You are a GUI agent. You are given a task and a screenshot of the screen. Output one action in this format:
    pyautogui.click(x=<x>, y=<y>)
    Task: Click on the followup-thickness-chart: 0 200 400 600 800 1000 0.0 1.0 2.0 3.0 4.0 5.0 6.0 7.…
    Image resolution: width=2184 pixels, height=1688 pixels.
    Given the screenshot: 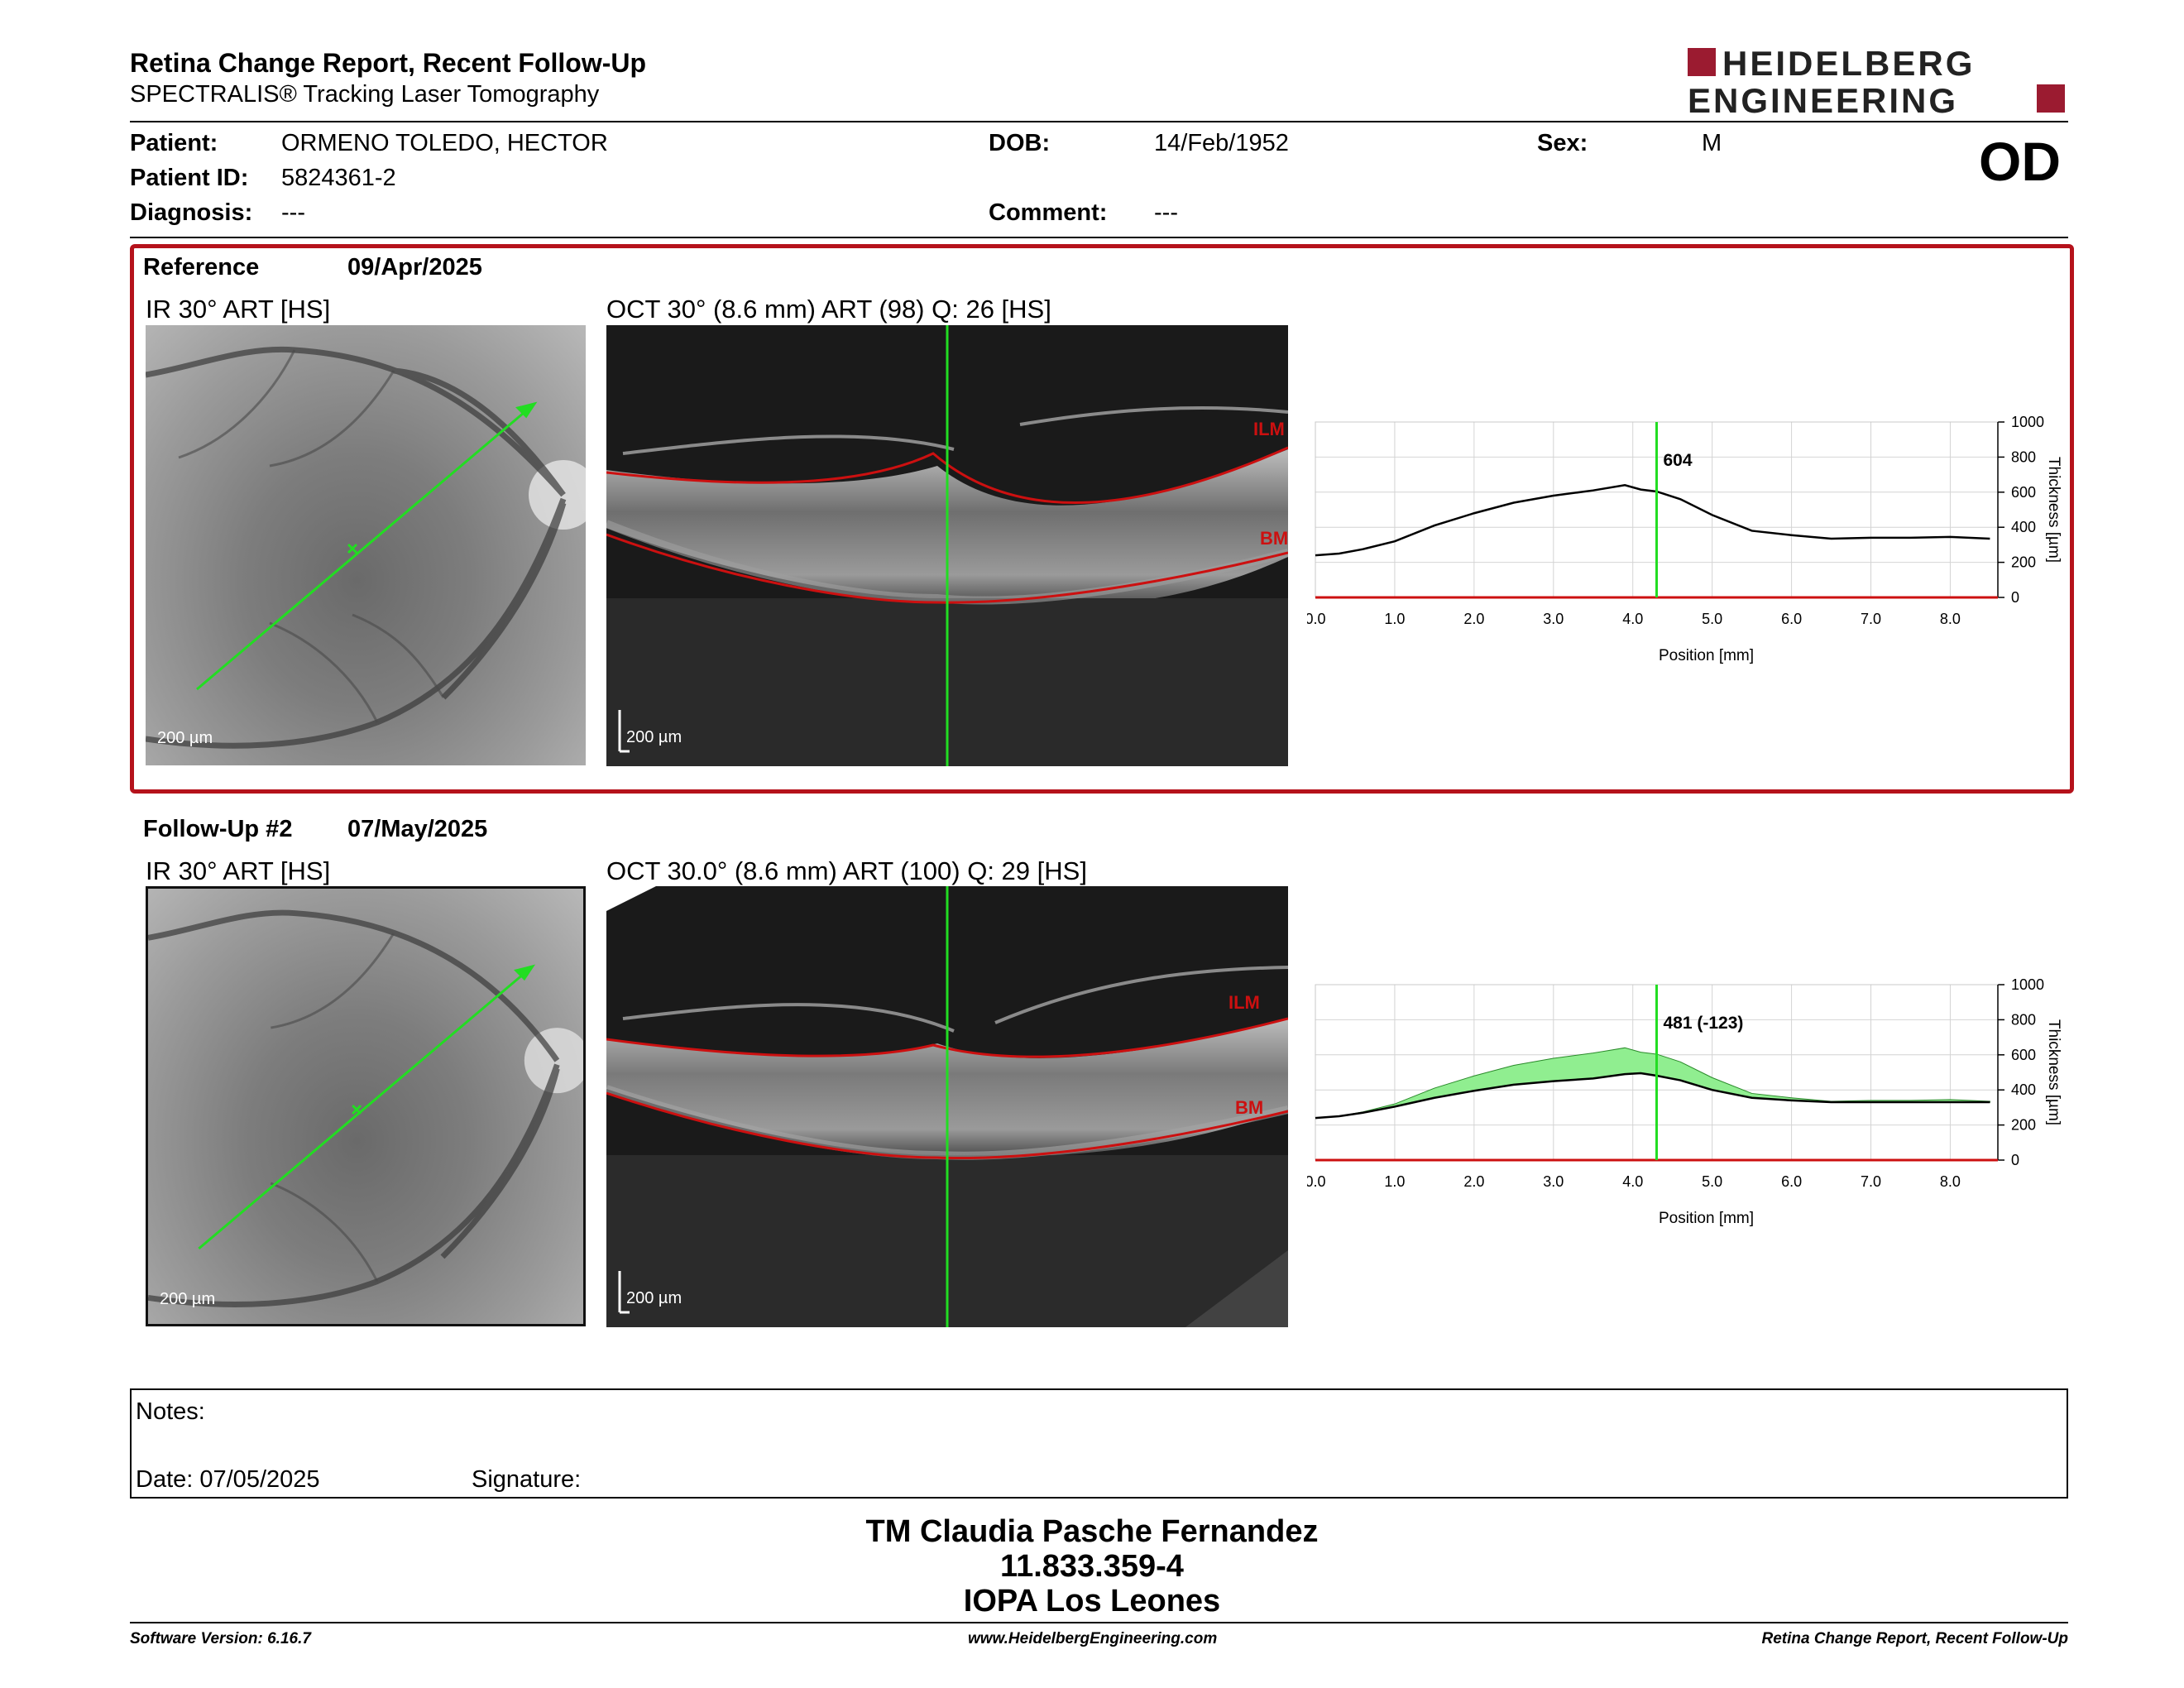 What is the action you would take?
    pyautogui.click(x=1690, y=1108)
    